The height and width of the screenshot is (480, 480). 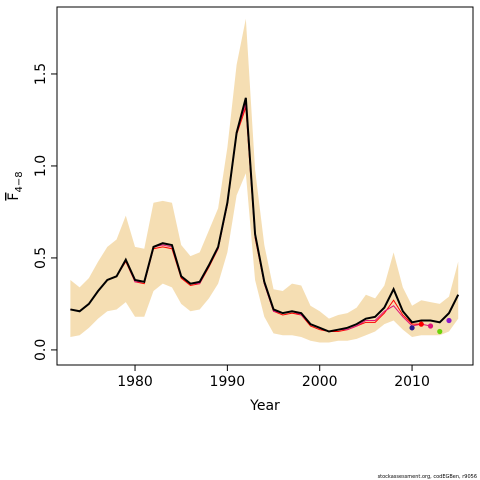 I want to click on y-label-sub: 4−8, so click(x=19, y=181).